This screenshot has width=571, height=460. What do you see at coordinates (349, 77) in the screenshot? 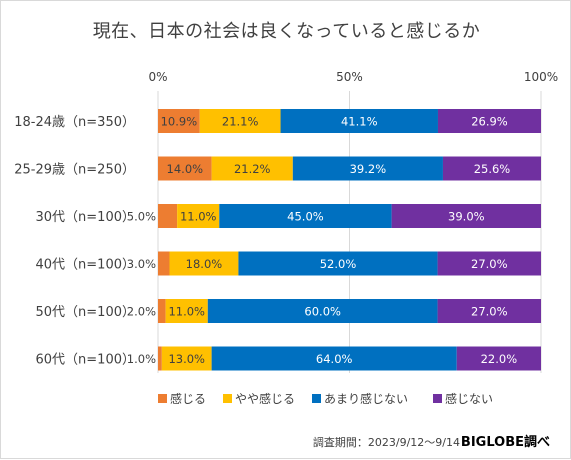
I see `x-tick-label: 50%` at bounding box center [349, 77].